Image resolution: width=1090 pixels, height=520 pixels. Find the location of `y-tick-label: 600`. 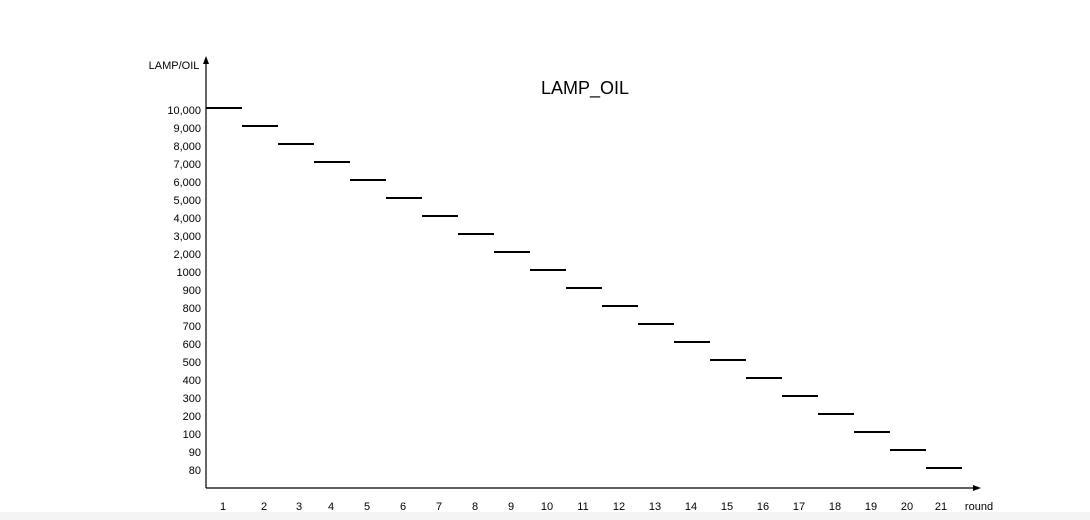

y-tick-label: 600 is located at coordinates (192, 345).